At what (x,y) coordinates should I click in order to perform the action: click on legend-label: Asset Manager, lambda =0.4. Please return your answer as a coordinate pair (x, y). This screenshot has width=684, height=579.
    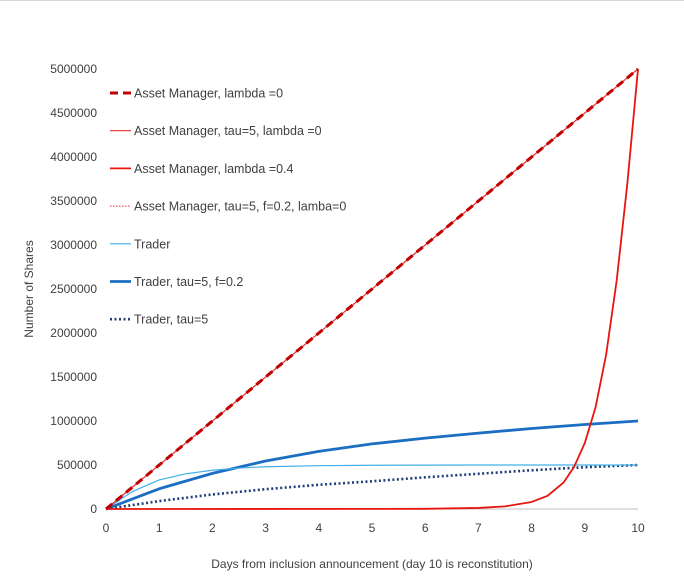
    Looking at the image, I should click on (214, 169).